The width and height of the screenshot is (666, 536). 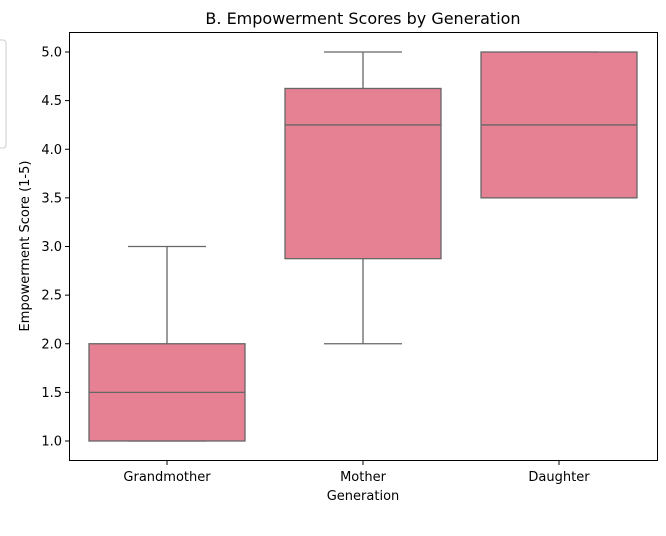 I want to click on box-mother, so click(x=363, y=173).